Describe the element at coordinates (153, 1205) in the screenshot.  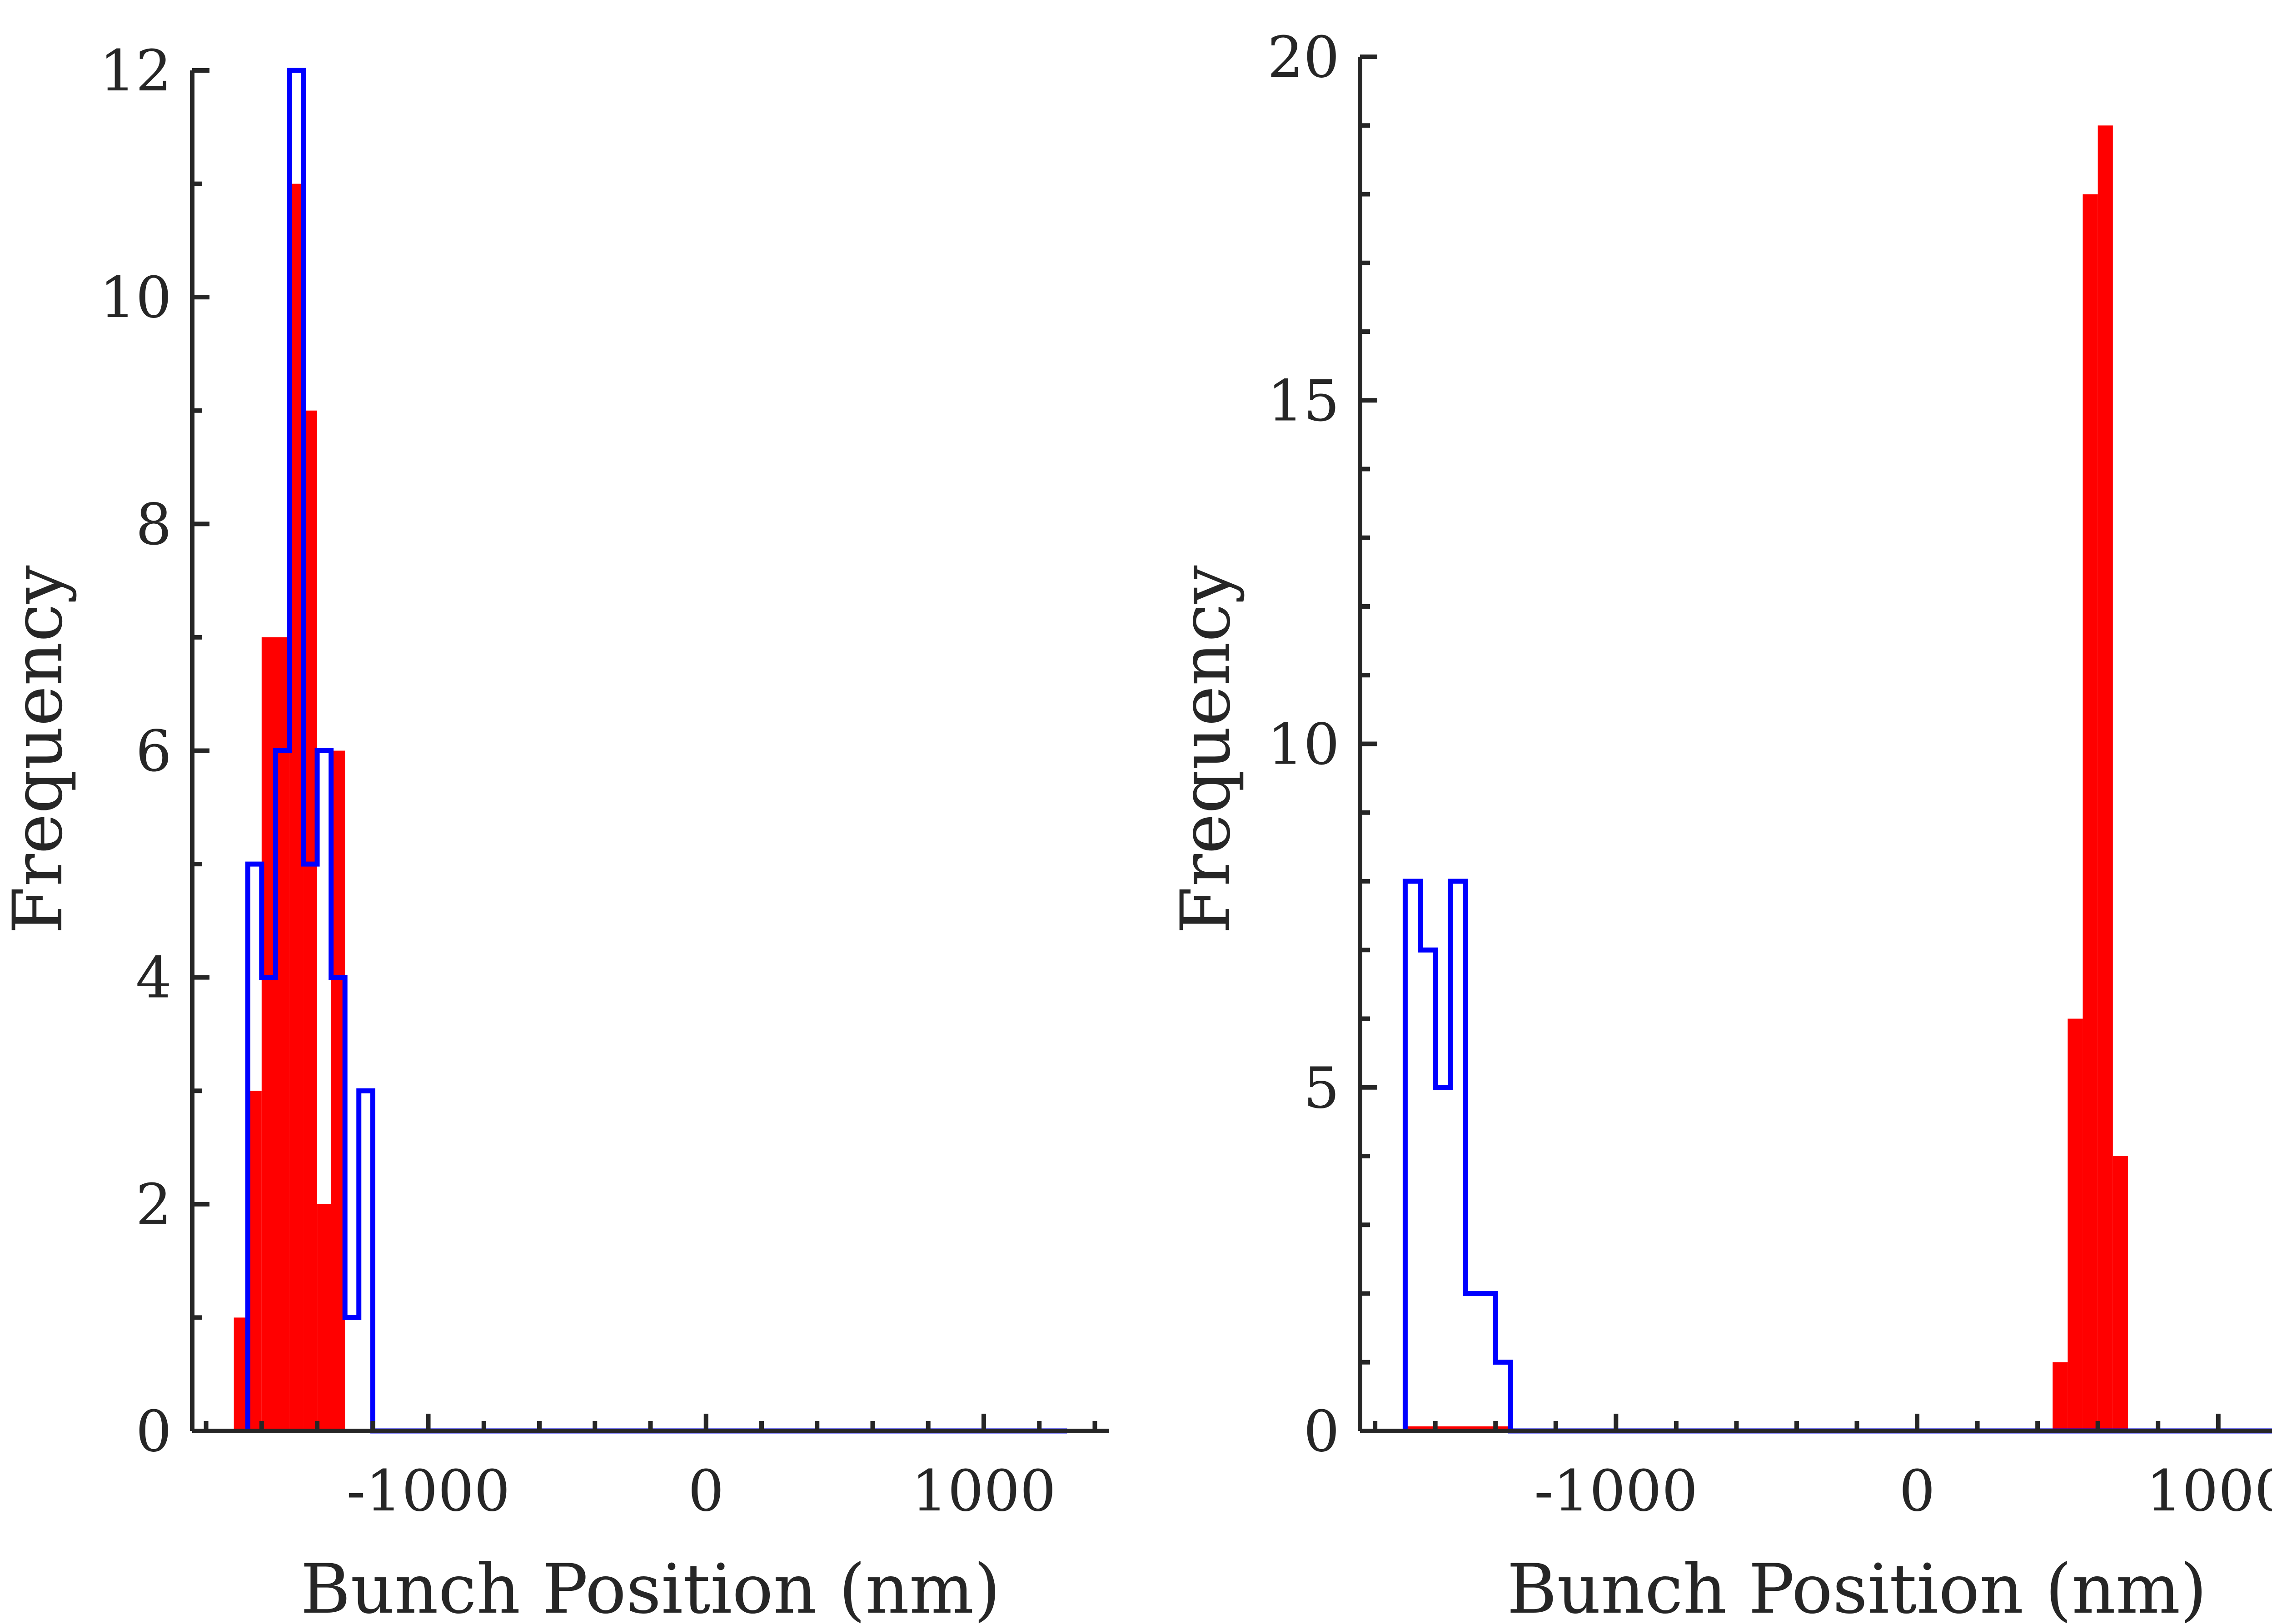
I see `y-tick-label: 2` at that location.